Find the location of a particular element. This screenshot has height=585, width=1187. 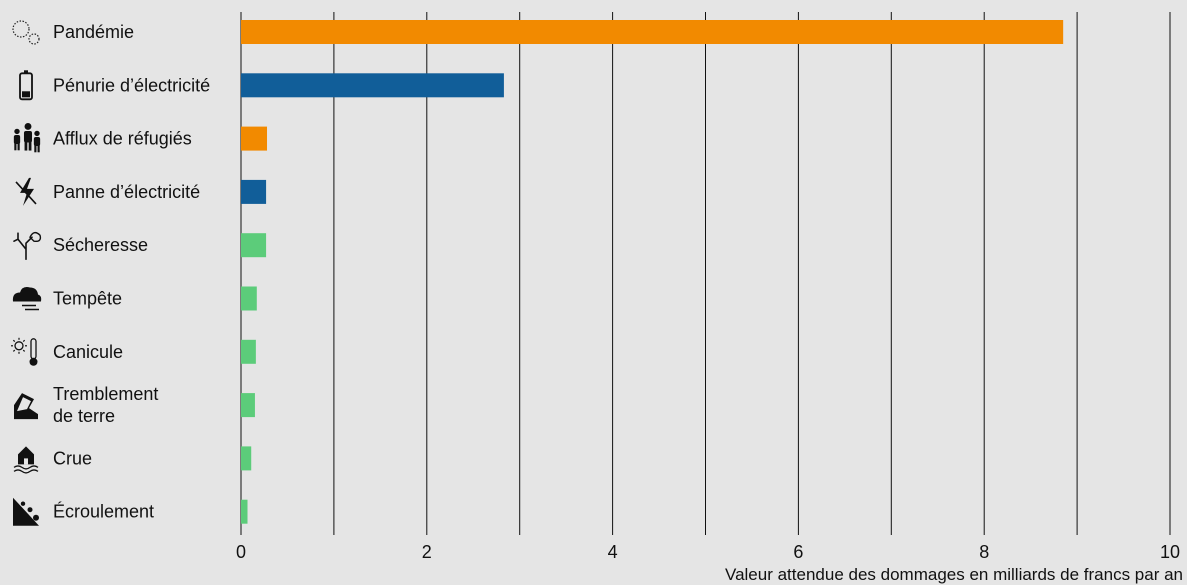

earthquake-icon is located at coordinates (26, 406).